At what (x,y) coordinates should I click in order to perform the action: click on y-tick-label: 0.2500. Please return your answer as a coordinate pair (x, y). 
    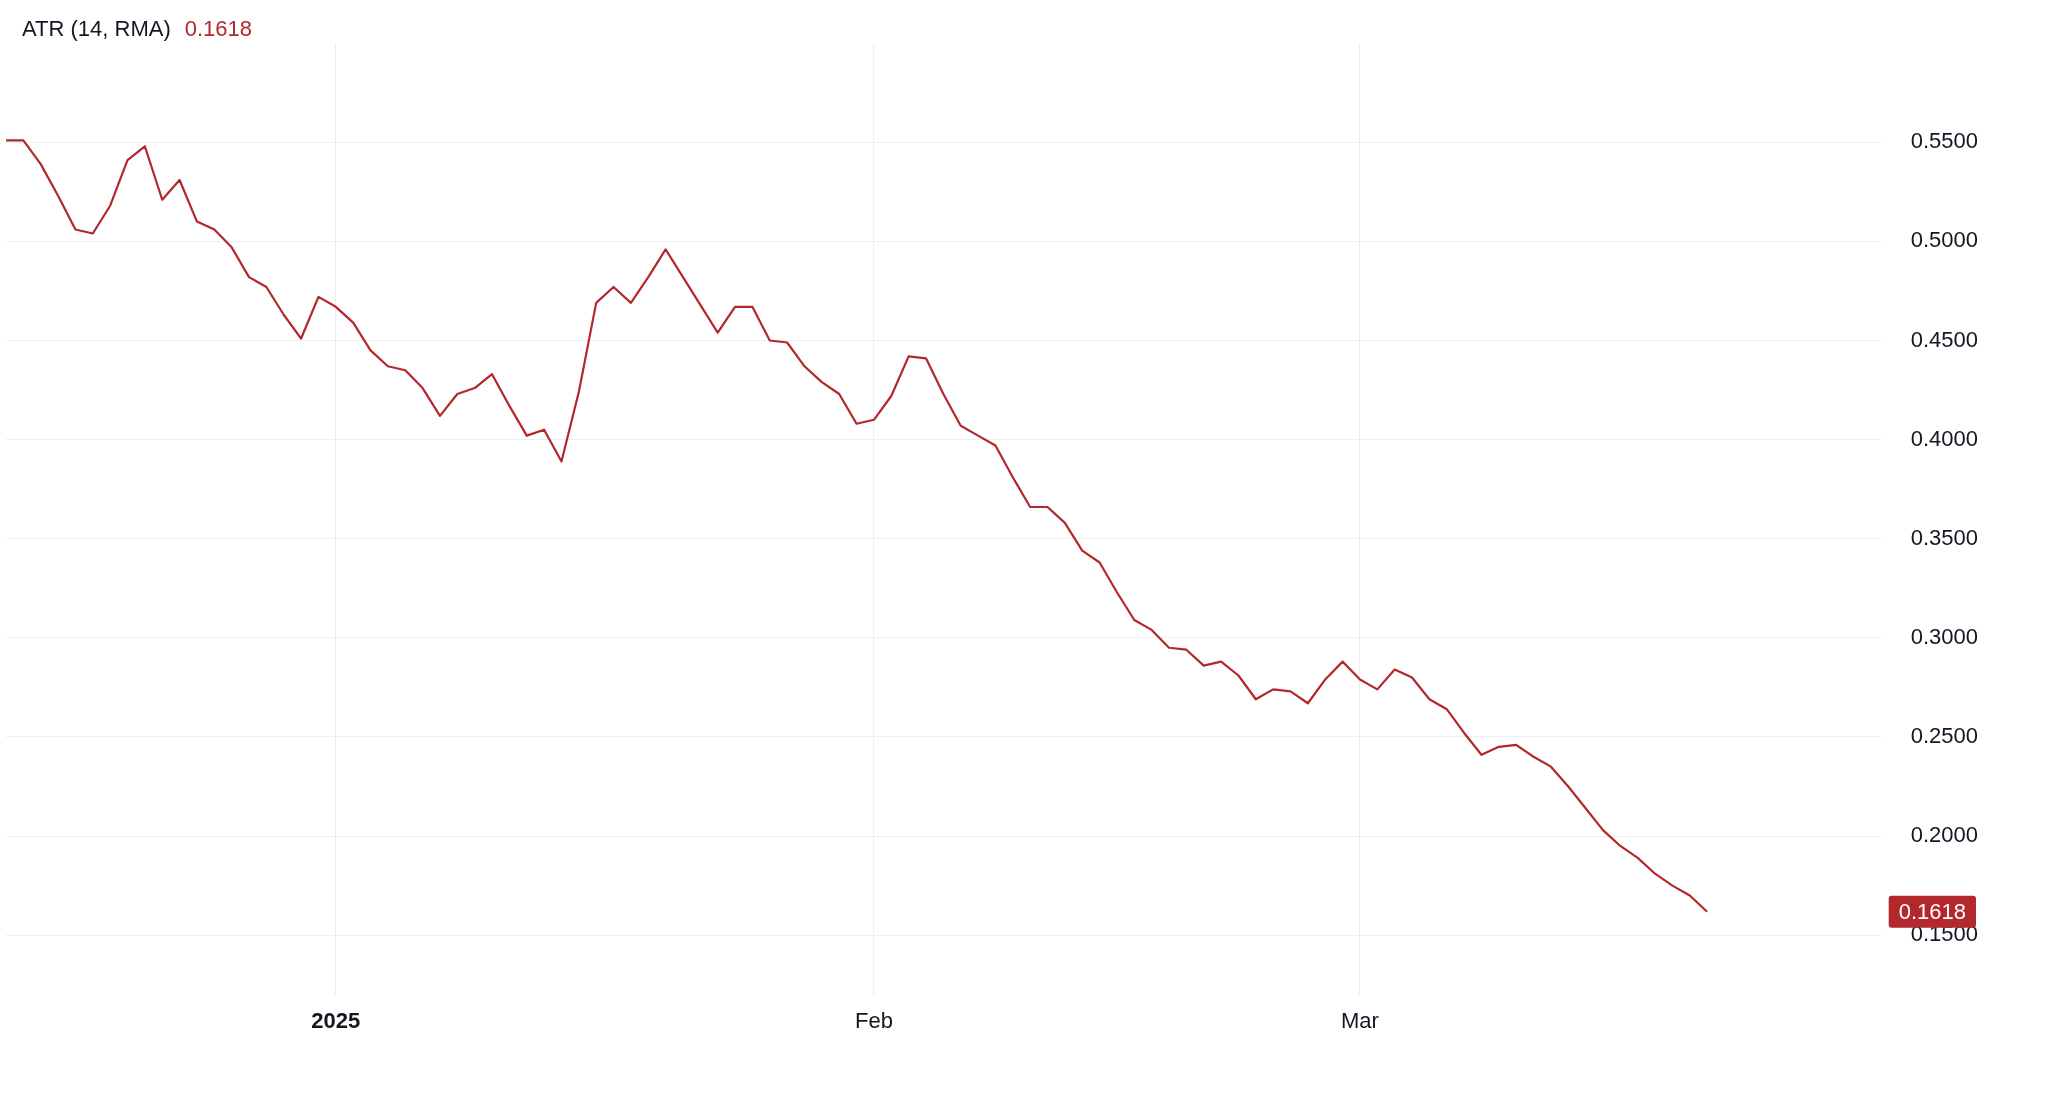
    Looking at the image, I should click on (1944, 735).